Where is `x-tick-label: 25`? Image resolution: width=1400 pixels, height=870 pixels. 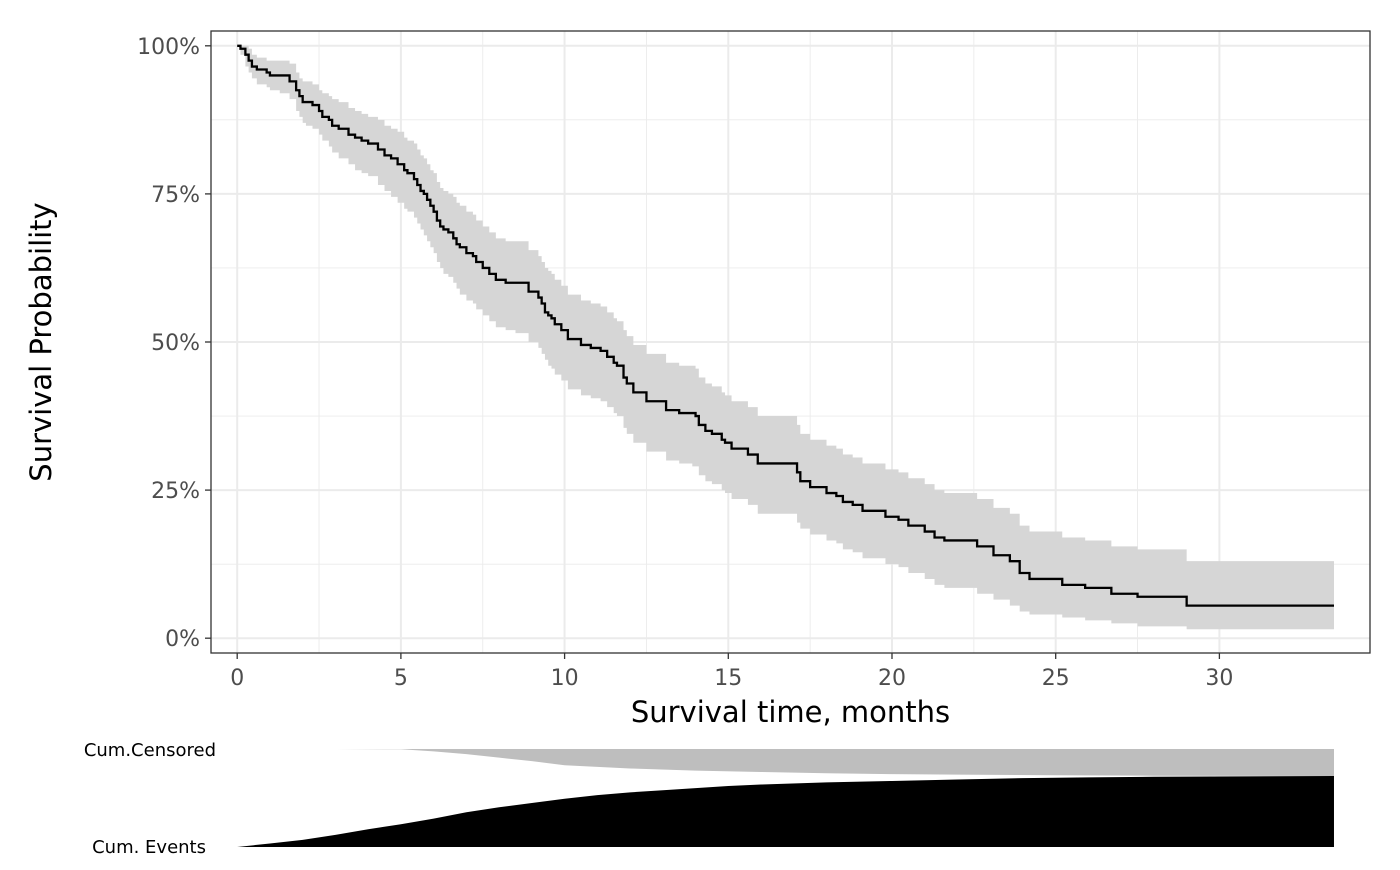
x-tick-label: 25 is located at coordinates (1056, 678).